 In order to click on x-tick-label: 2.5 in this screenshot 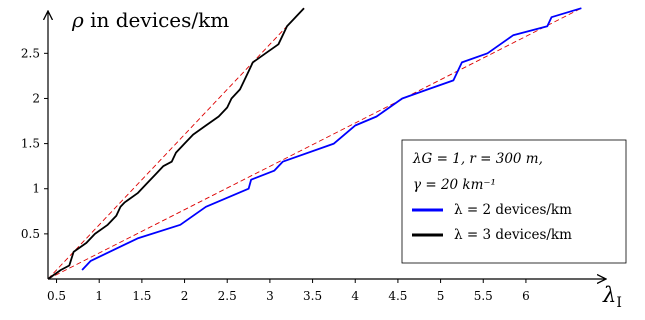, I will do `click(227, 296)`.